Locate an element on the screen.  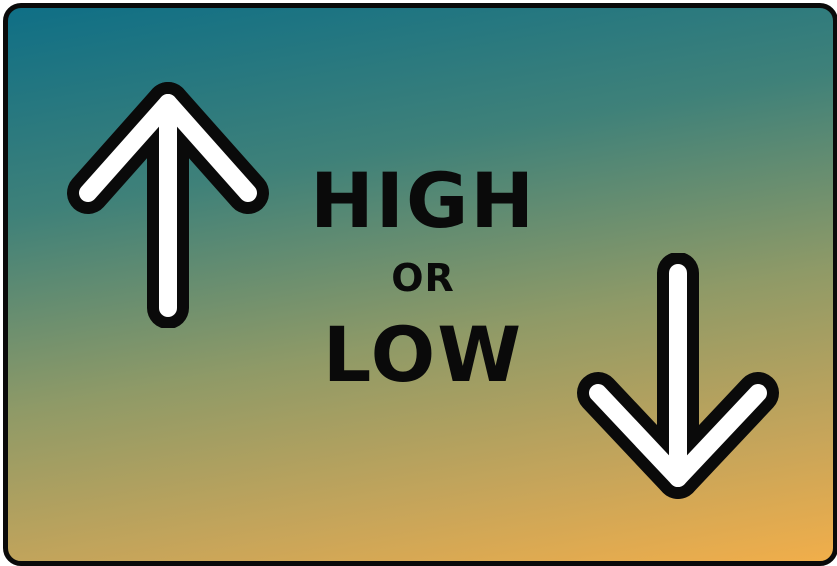
title-or: OR is located at coordinates (423, 278).